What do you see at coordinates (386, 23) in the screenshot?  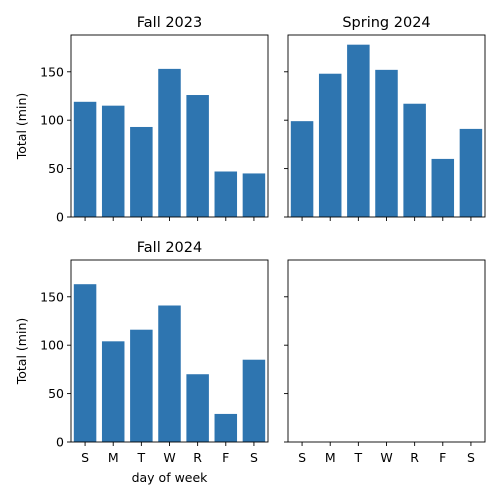 I see `panel-2-title: Spring 2024` at bounding box center [386, 23].